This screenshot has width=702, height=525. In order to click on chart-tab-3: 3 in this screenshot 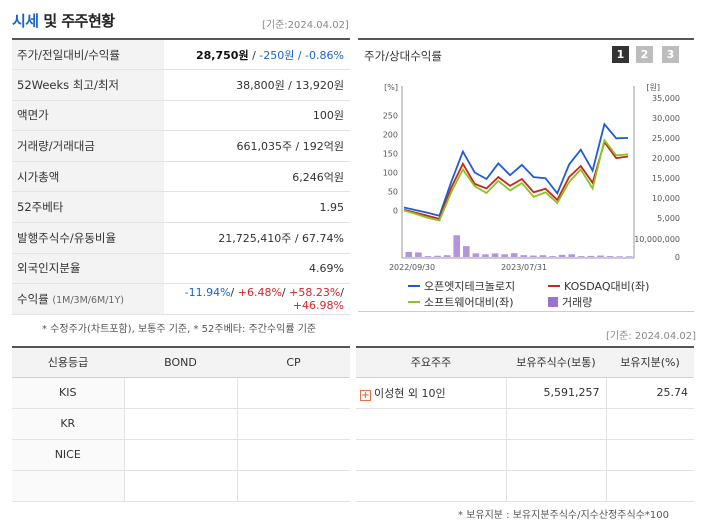, I will do `click(670, 54)`.